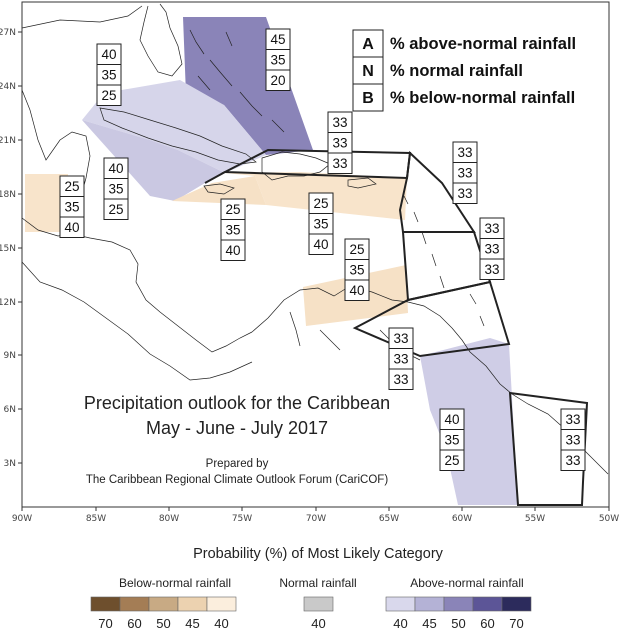 The image size is (620, 630). Describe the element at coordinates (10, 410) in the screenshot. I see `lat-tick-label: 6N` at that location.